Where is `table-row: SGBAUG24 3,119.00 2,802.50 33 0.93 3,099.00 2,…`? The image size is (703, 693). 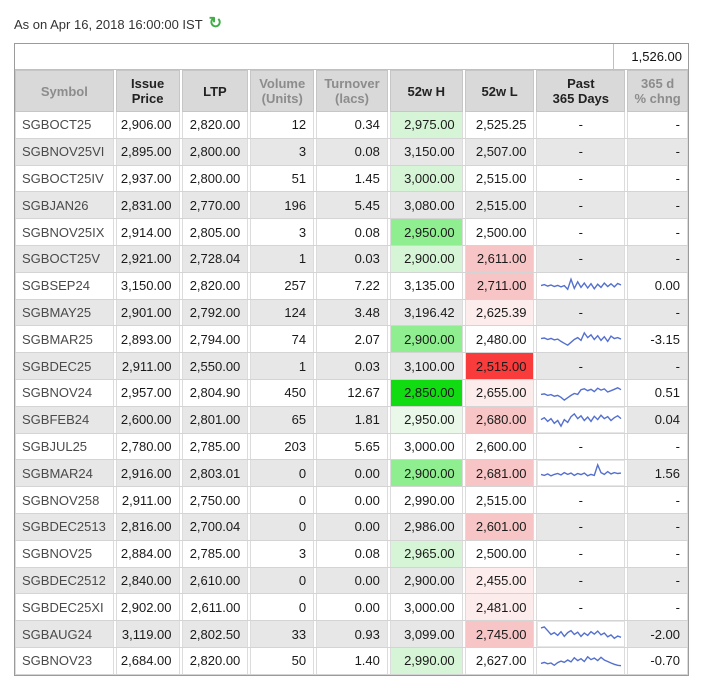
table-row: SGBAUG24 3,119.00 2,802.50 33 0.93 3,099.00 2,… is located at coordinates (351, 634).